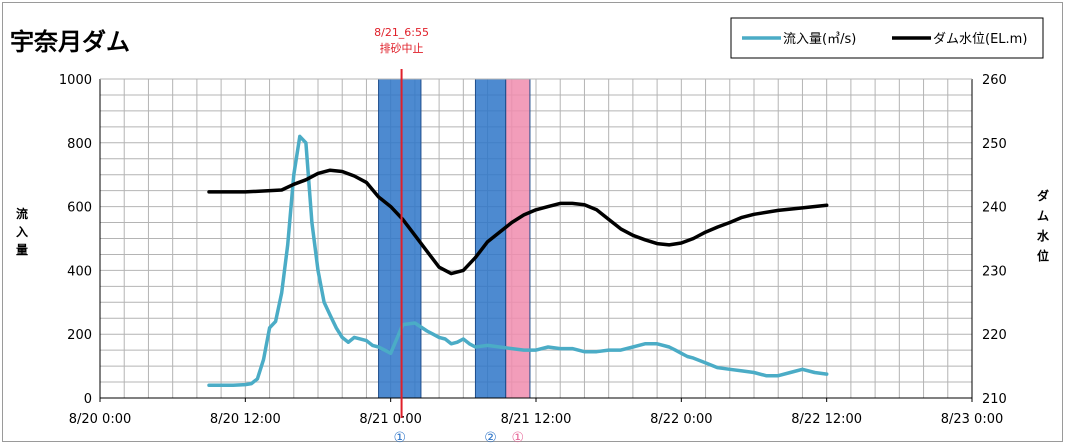 The height and width of the screenshot is (446, 1067). Describe the element at coordinates (980, 39) in the screenshot. I see `legend-label-water-level: ダム水位(EL.m)` at that location.